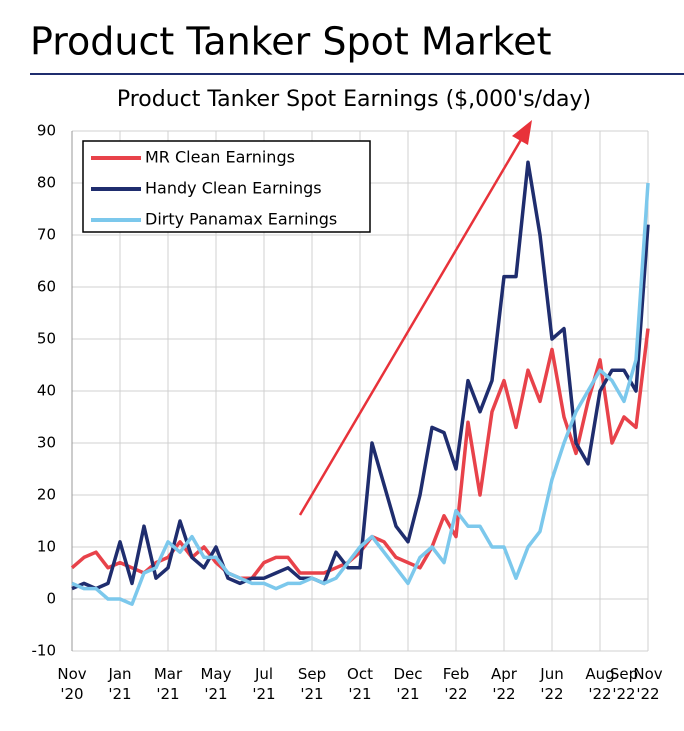  I want to click on page-title: Product Tanker Spot Market, so click(290, 42).